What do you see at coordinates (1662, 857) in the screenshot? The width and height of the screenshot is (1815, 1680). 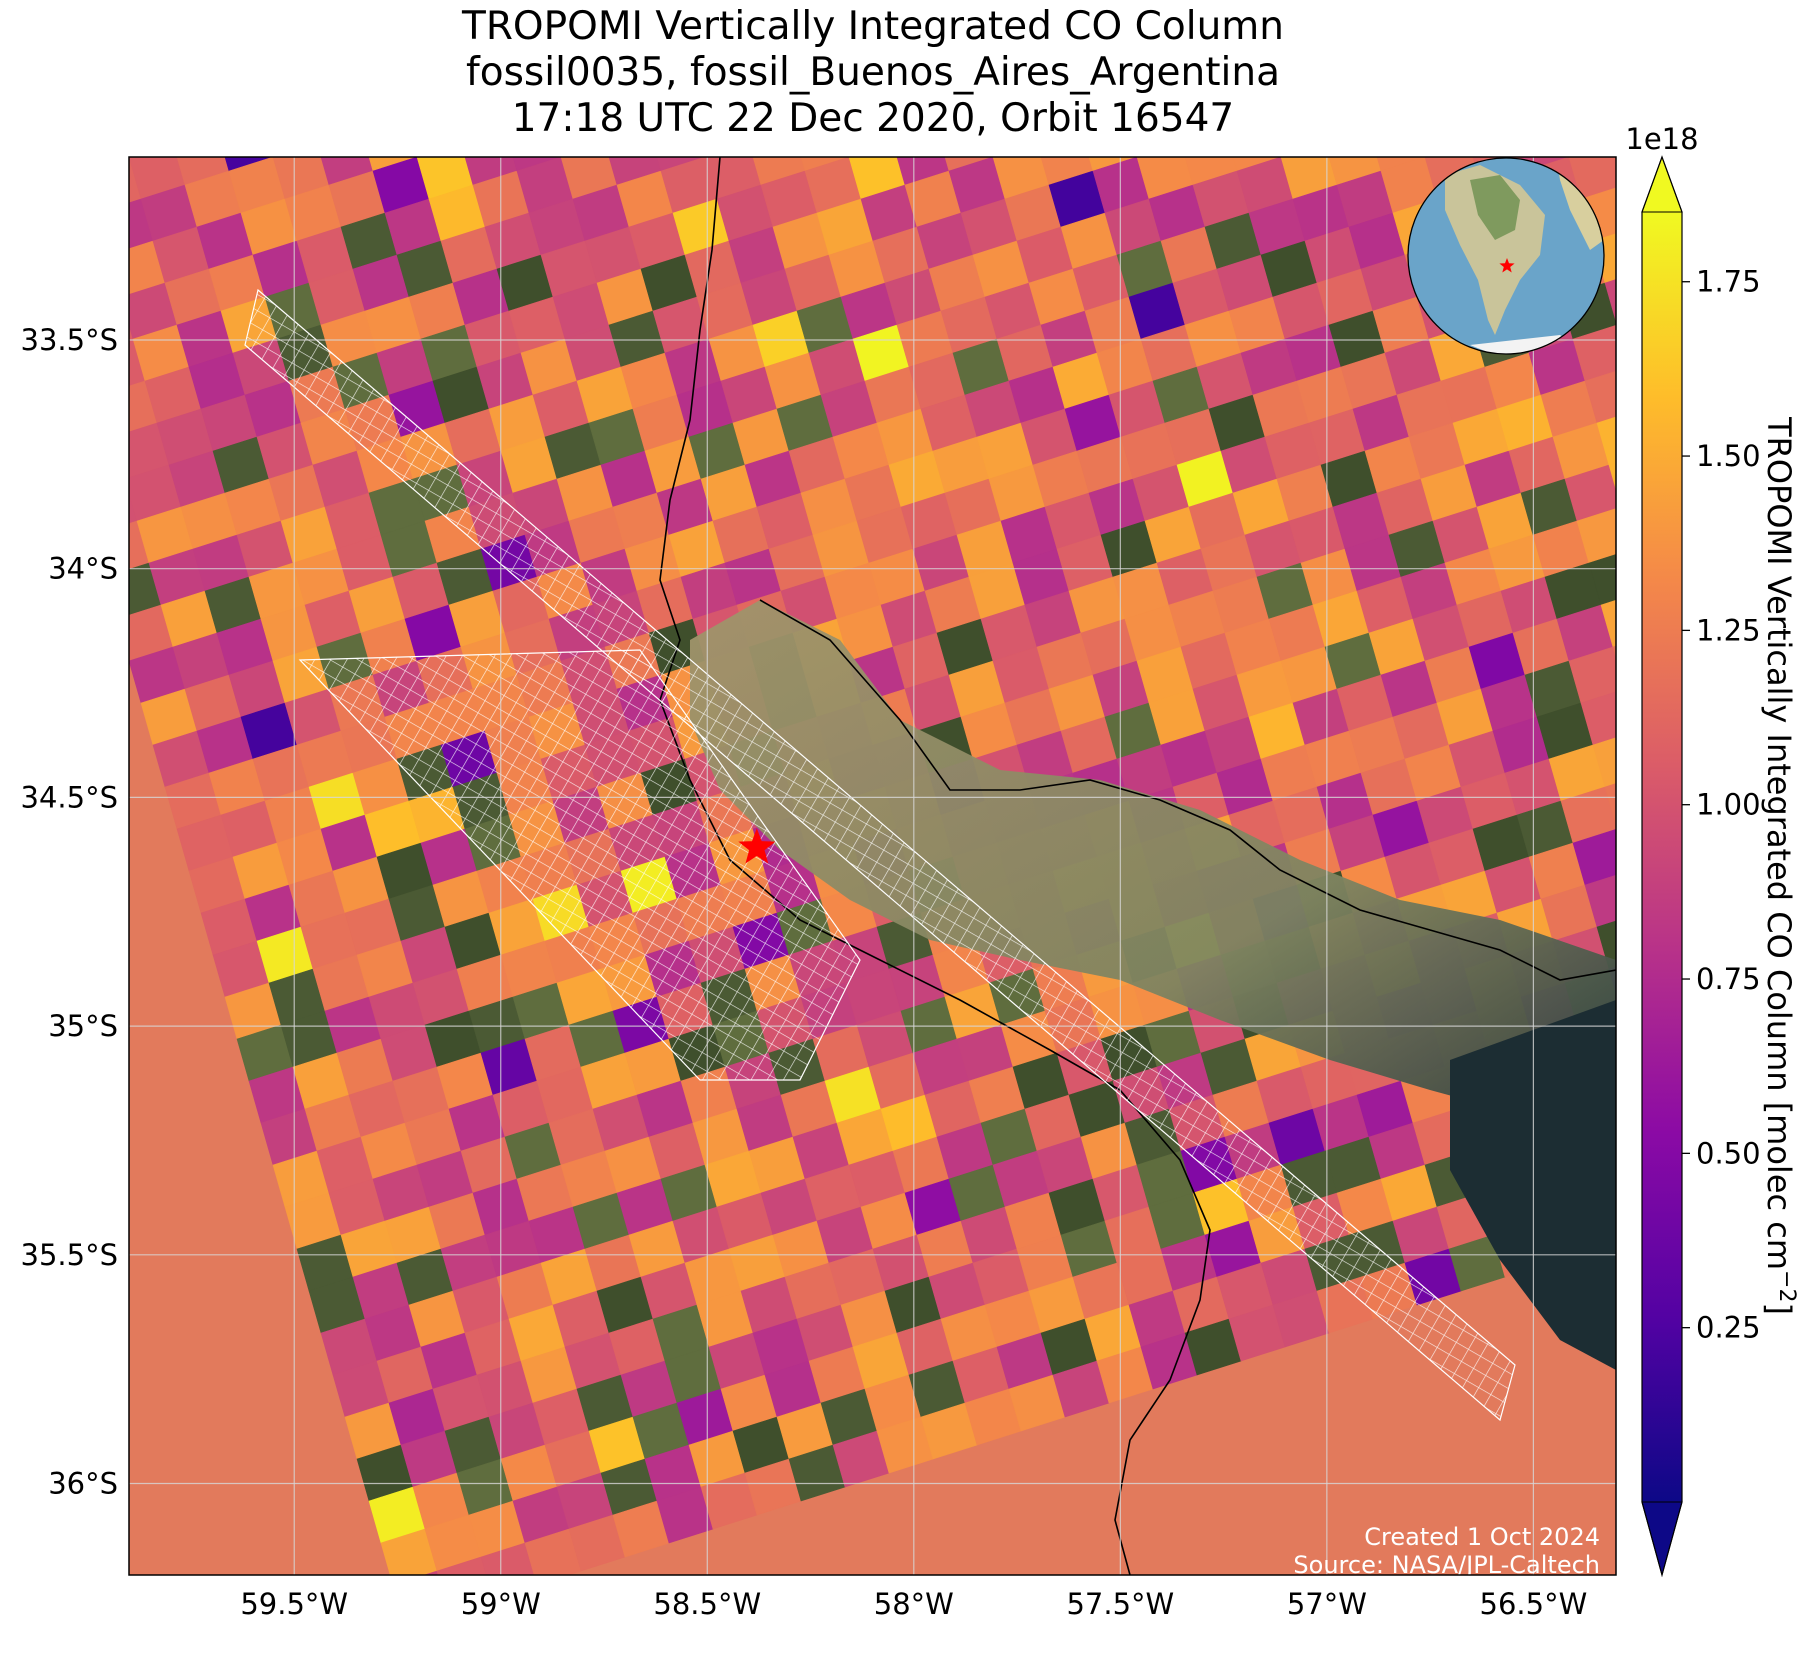 I see `colorbar-body` at bounding box center [1662, 857].